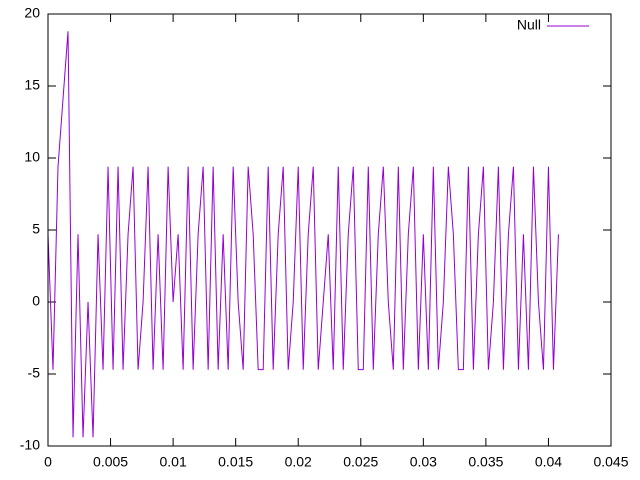 The height and width of the screenshot is (480, 640). Describe the element at coordinates (32, 157) in the screenshot. I see `y-tick-label: 10` at that location.